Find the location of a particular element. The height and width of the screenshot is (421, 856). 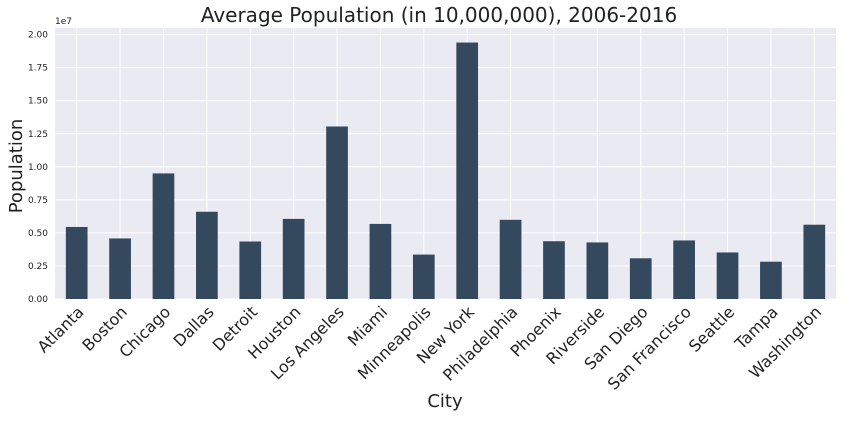

bar-minneapolis is located at coordinates (423, 276).